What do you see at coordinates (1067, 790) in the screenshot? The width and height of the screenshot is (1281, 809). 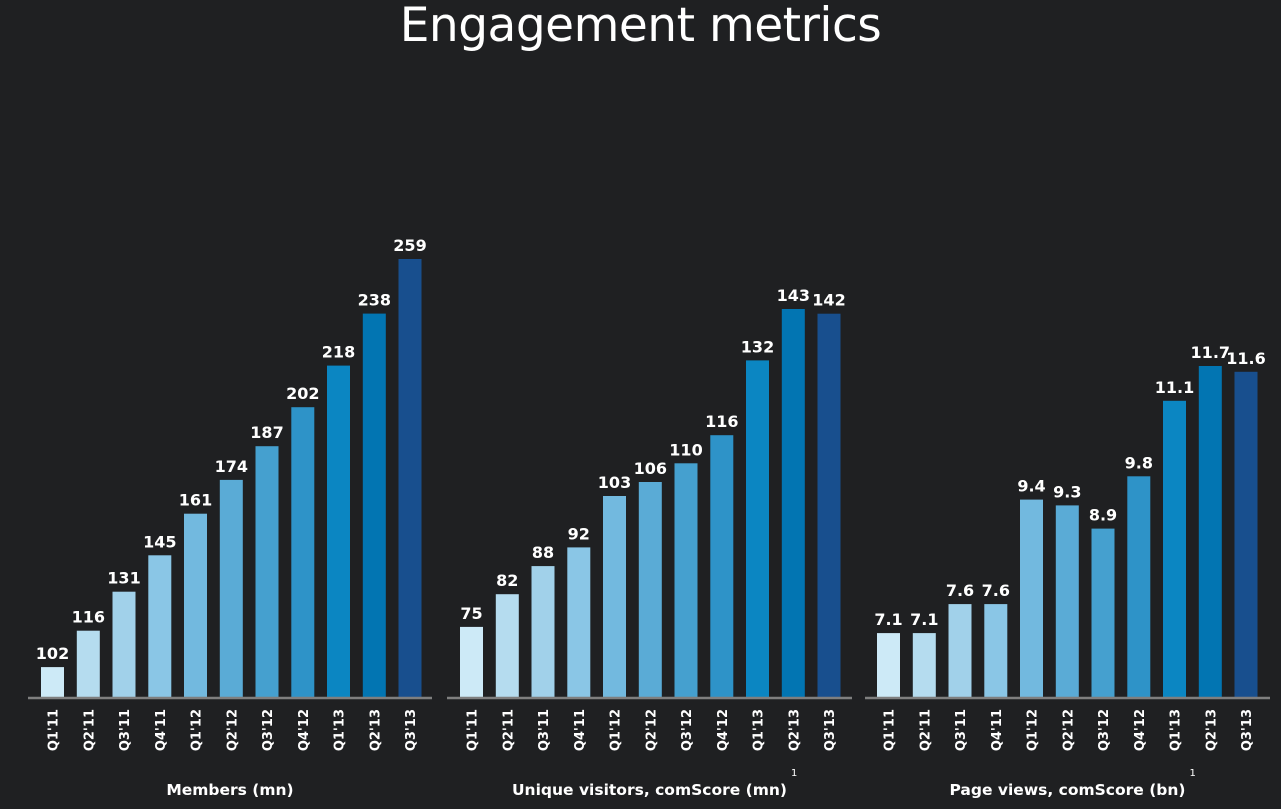 I see `x-axis-title: Page views, comScore (bn)` at bounding box center [1067, 790].